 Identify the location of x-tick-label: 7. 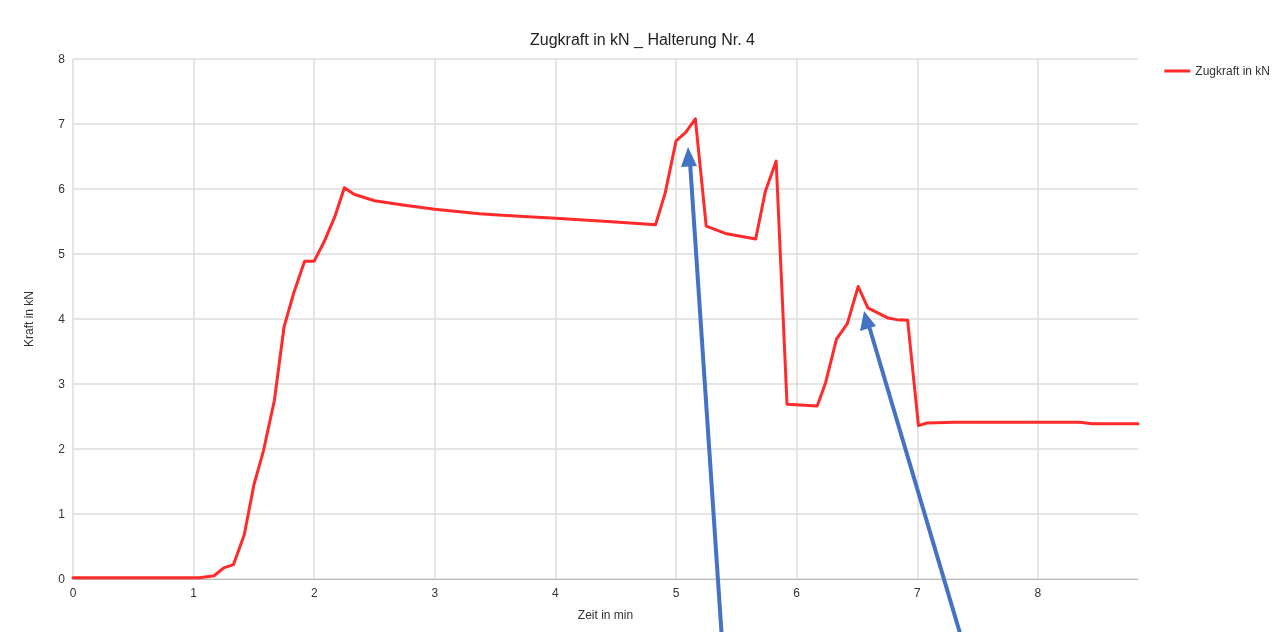
(917, 593).